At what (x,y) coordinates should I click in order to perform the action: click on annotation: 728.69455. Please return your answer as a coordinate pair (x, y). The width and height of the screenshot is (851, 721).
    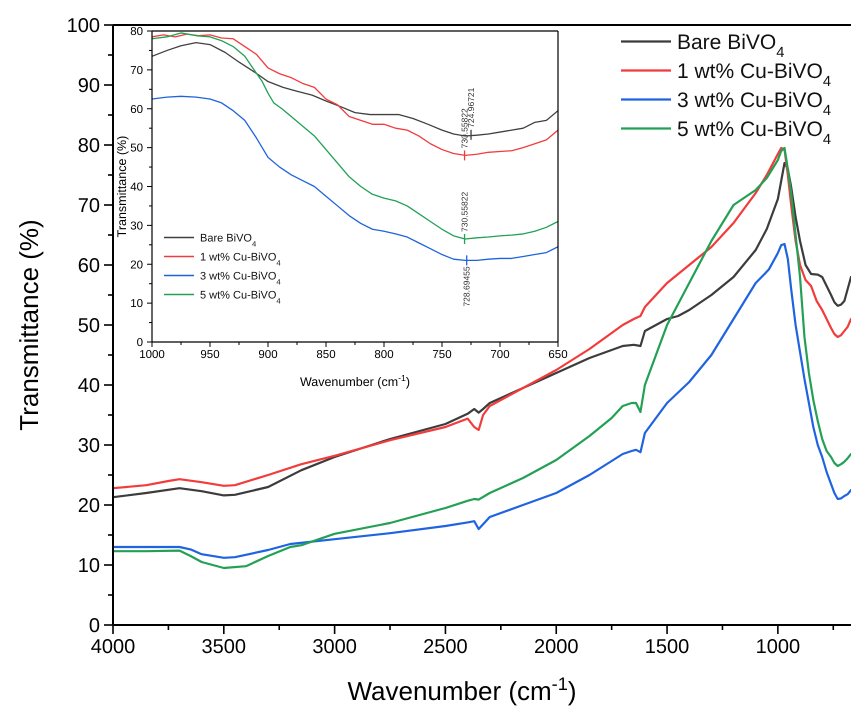
    Looking at the image, I should click on (467, 286).